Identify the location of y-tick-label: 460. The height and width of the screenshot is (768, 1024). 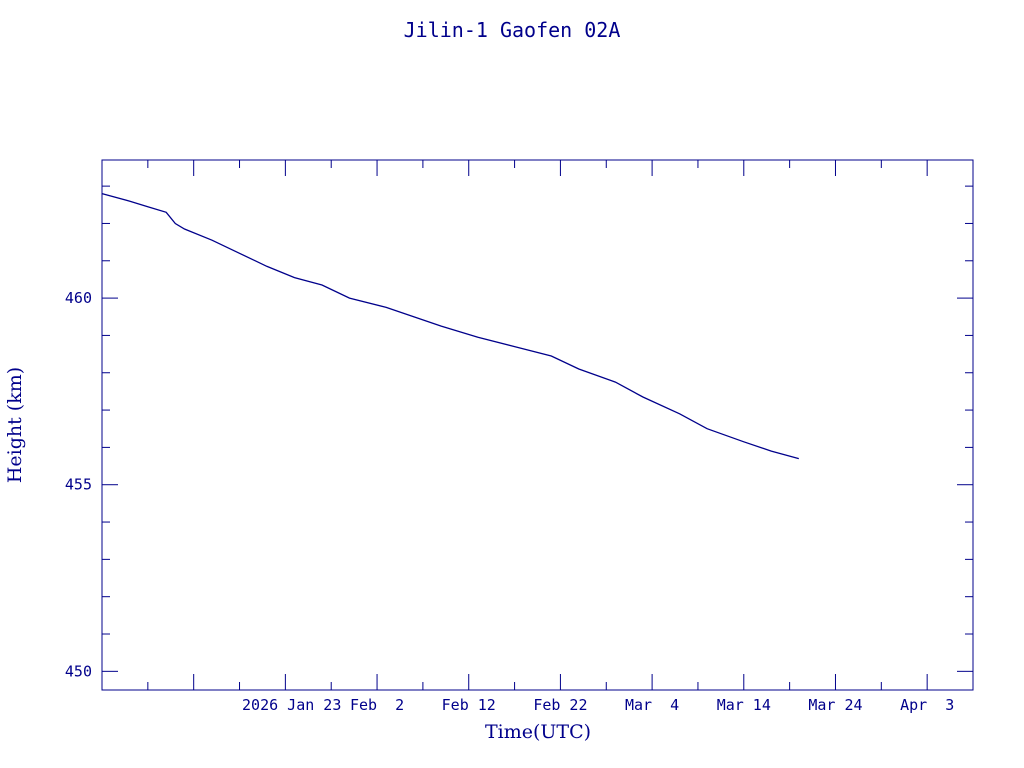
(78, 298).